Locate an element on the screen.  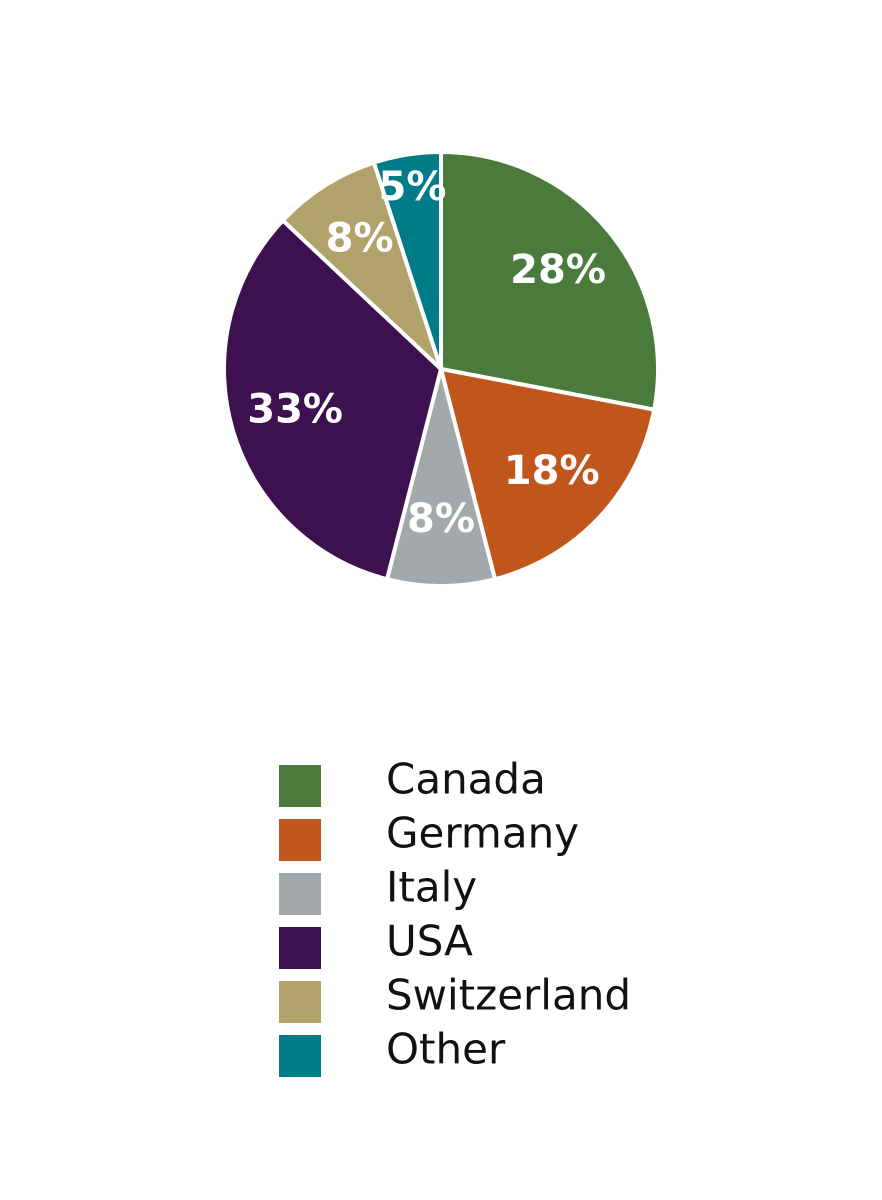
data-label: 18% is located at coordinates (552, 471).